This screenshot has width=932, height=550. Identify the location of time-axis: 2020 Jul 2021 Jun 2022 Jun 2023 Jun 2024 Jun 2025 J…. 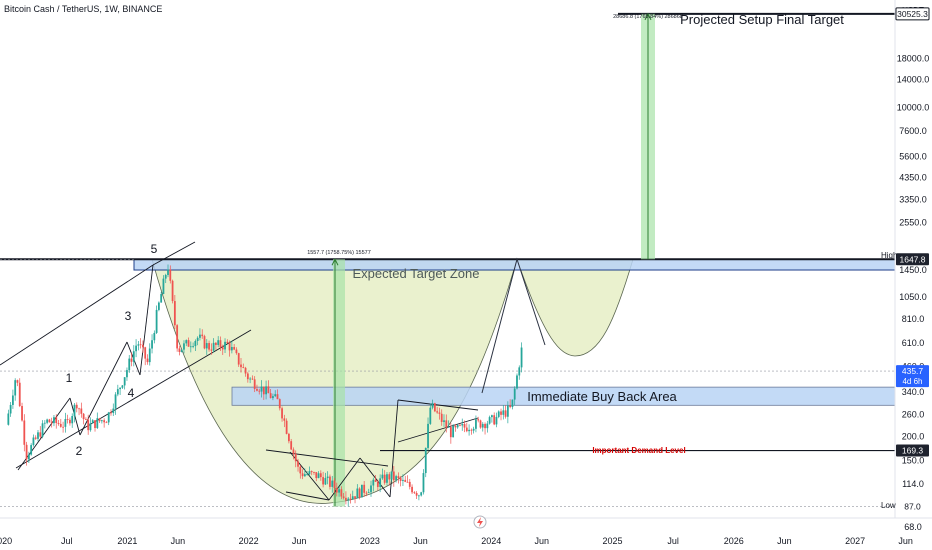
(456, 541).